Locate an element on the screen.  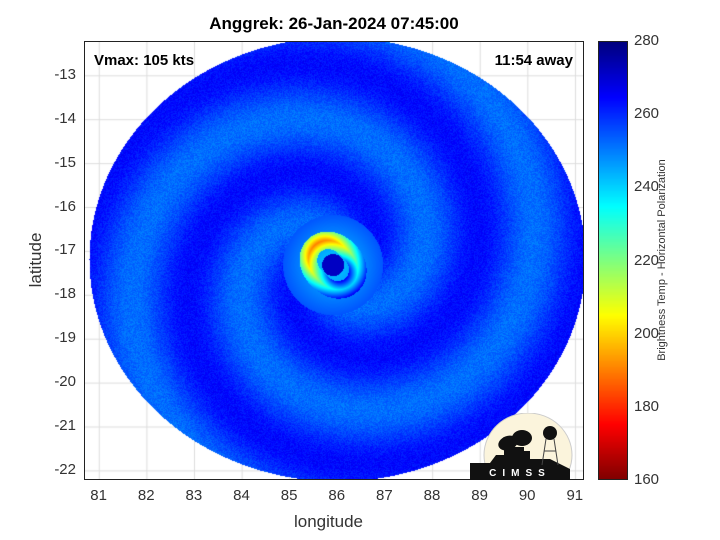
colorbar-tick-label: 240 is located at coordinates (647, 187).